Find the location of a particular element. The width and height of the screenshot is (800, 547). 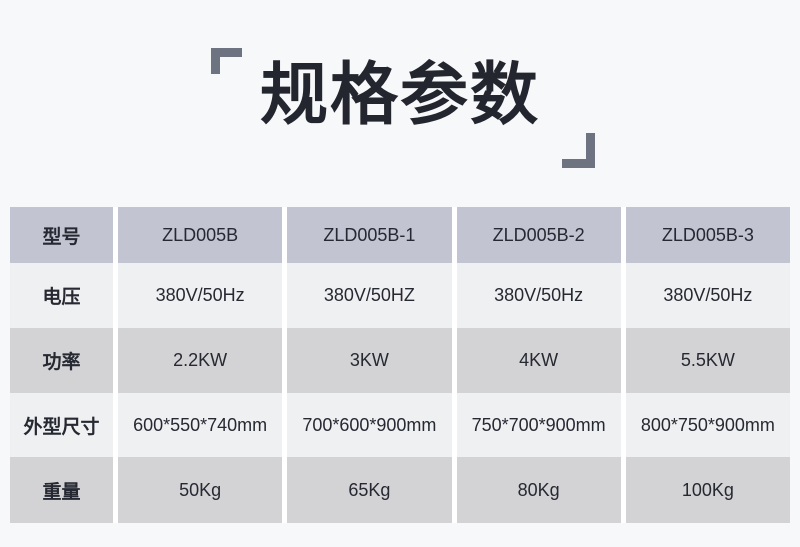

corner-bracket-top-left-icon is located at coordinates (226, 61).